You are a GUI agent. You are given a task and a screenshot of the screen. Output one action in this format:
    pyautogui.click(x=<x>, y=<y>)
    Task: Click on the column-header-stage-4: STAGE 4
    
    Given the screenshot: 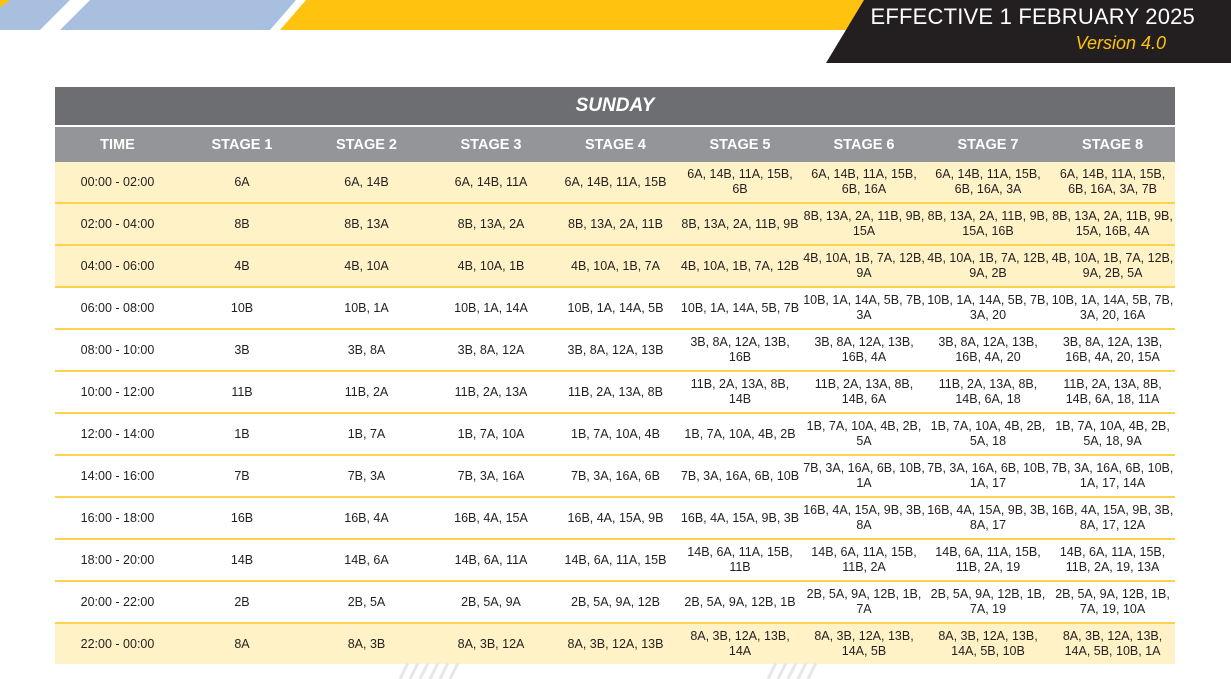 What is the action you would take?
    pyautogui.click(x=615, y=143)
    